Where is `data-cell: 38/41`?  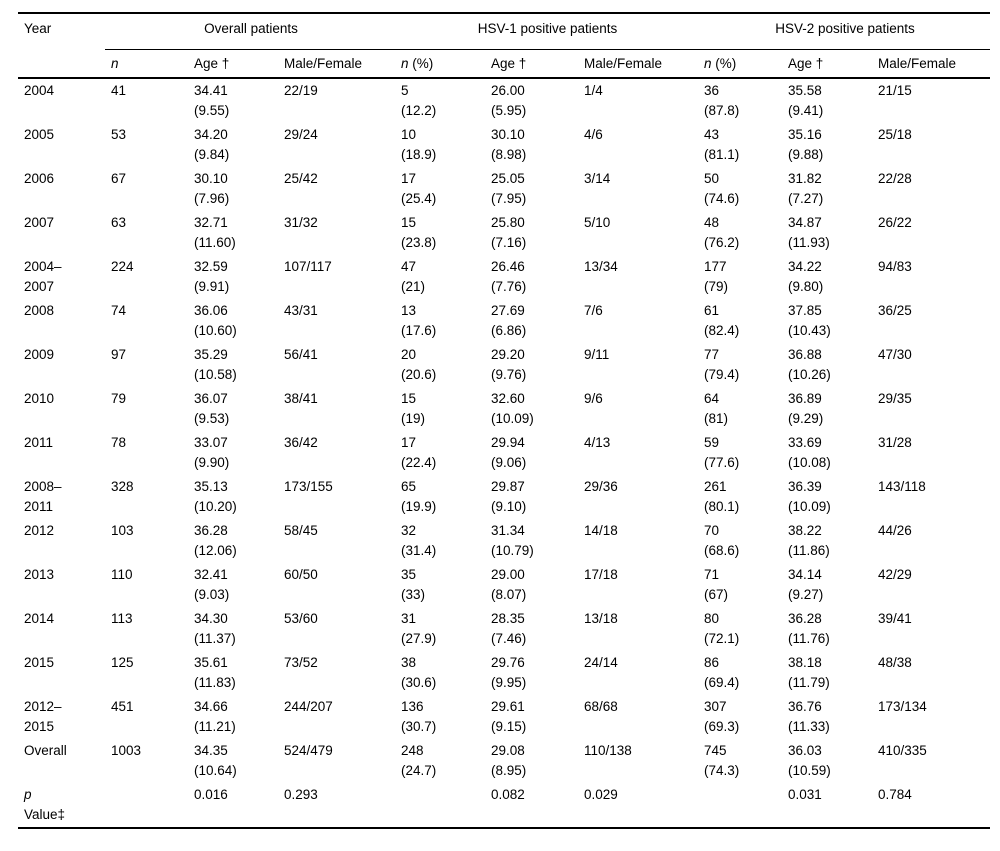
data-cell: 38/41 is located at coordinates (301, 398).